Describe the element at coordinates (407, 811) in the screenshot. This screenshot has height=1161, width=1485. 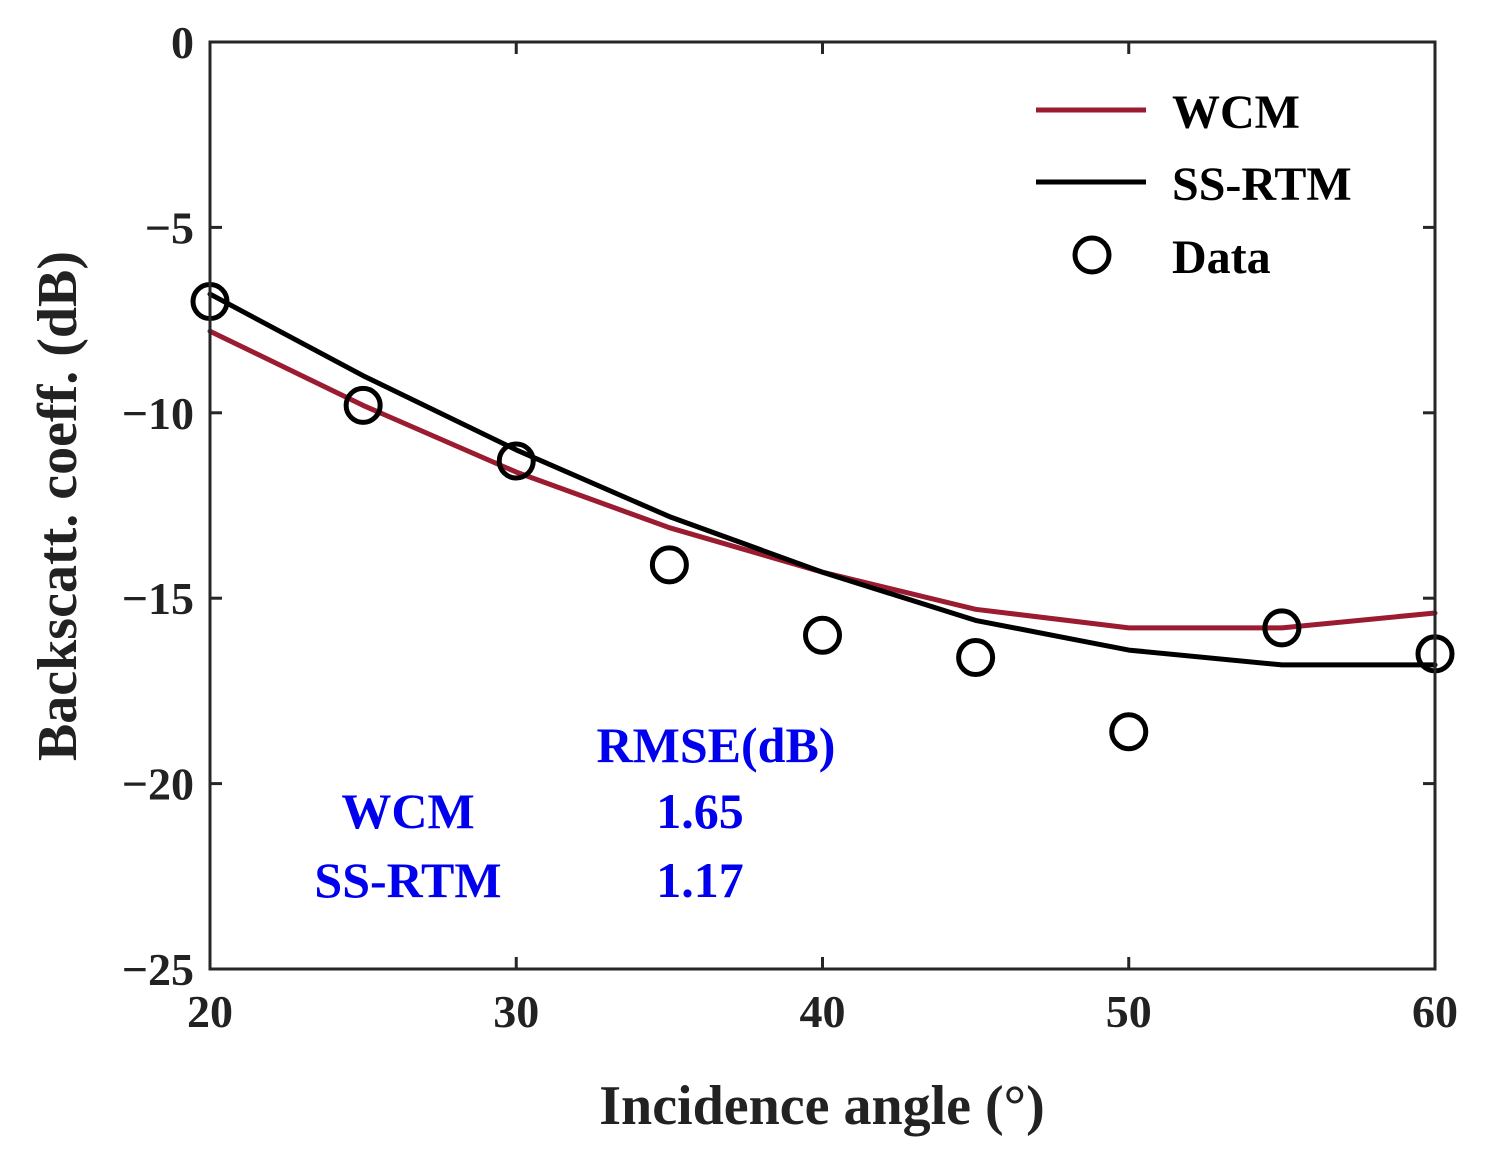
I see `rmse-model-wcm: WCM` at that location.